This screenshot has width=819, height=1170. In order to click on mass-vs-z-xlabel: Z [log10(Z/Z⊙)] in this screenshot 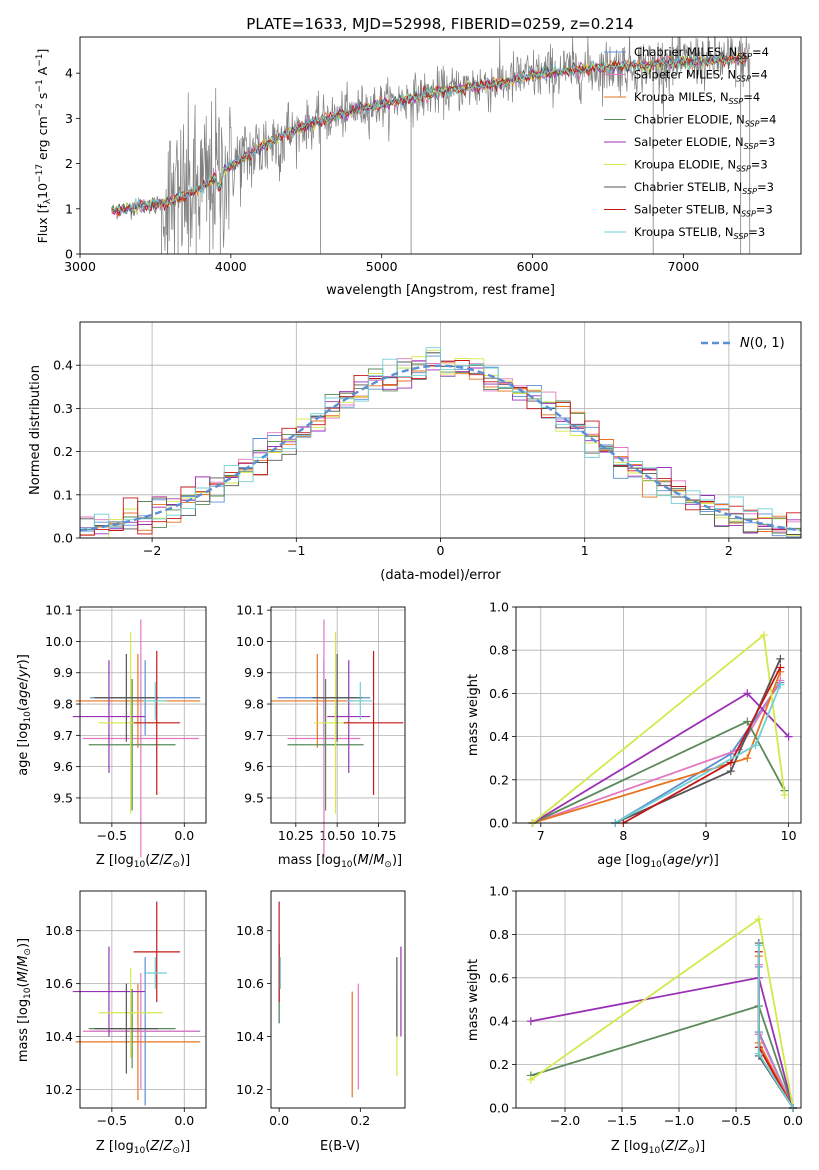, I will do `click(143, 1147)`.